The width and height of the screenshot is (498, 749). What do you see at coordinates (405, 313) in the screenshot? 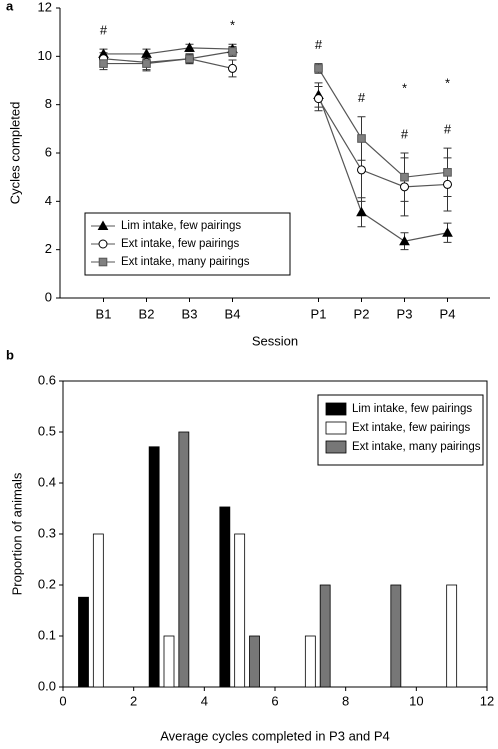
I see `x-tick-label: P3` at bounding box center [405, 313].